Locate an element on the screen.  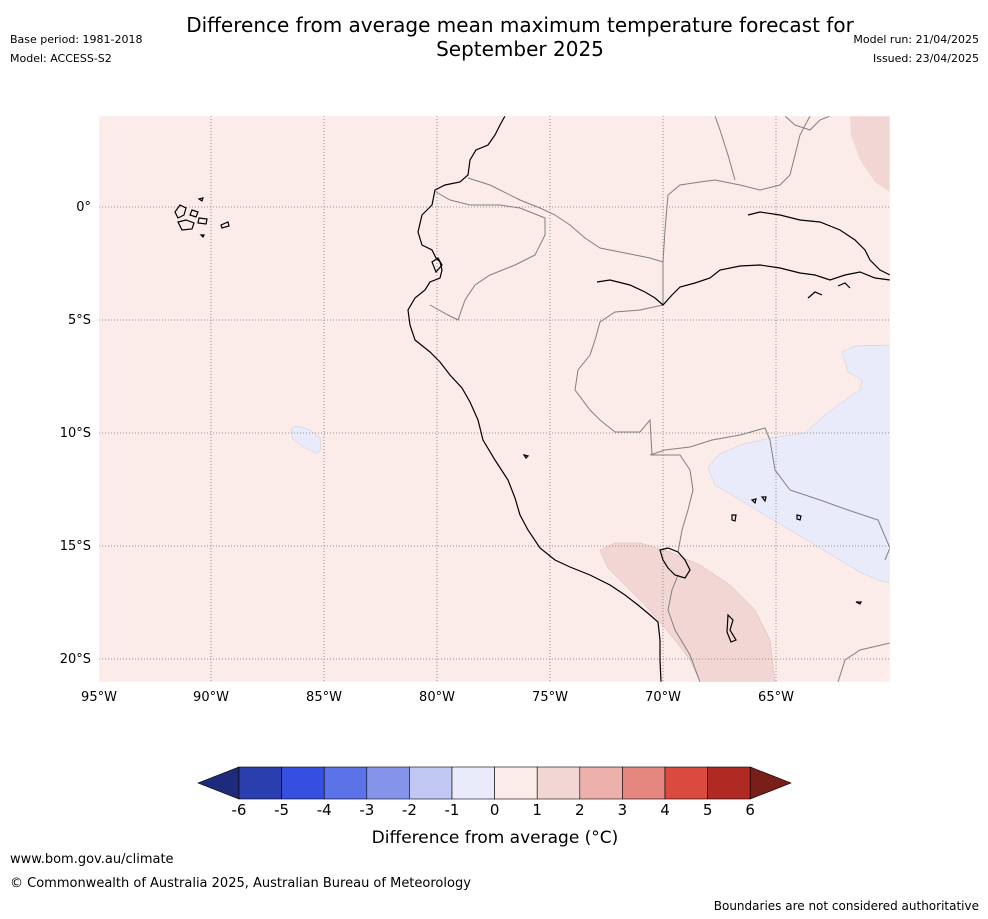
warm-patch-north is located at coordinates (870, 154).